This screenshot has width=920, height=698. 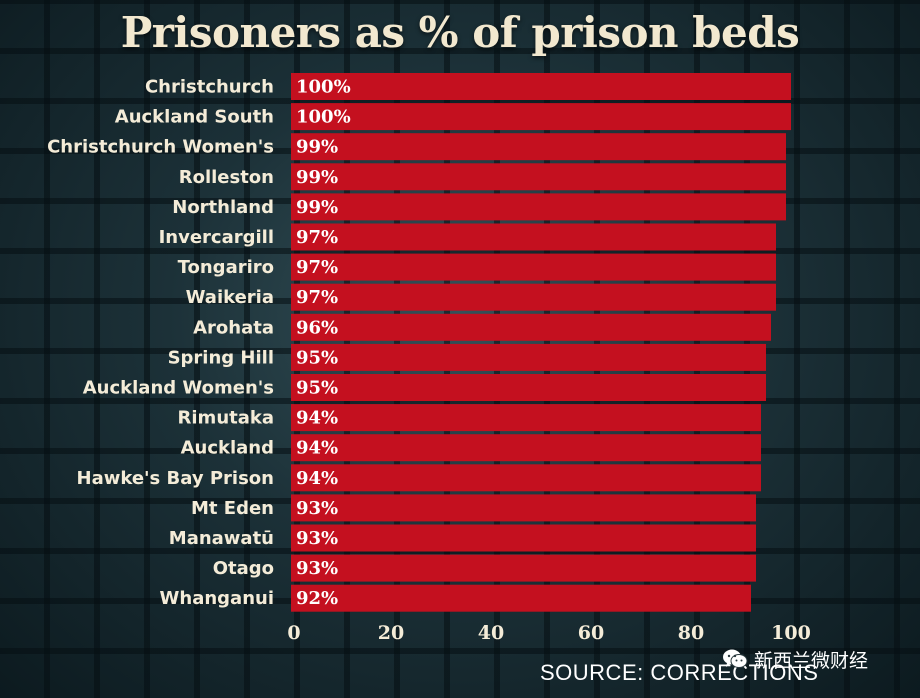 I want to click on category-label: Mt Eden, so click(x=232, y=508).